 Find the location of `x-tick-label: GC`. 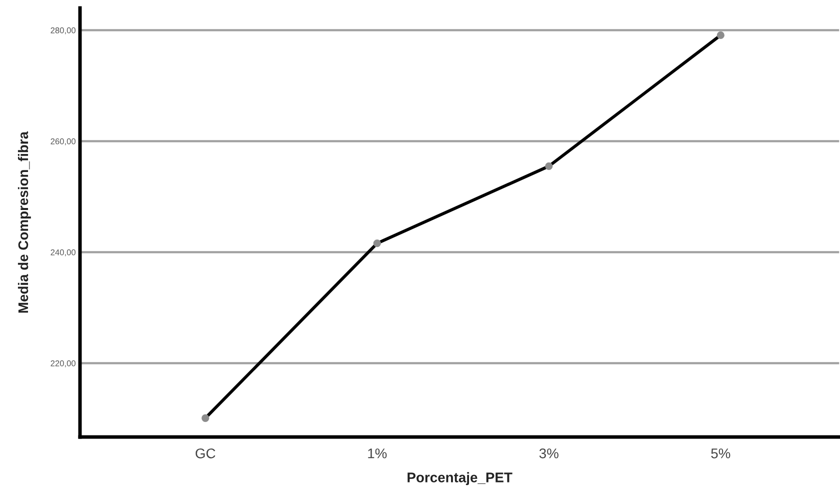

x-tick-label: GC is located at coordinates (206, 453).